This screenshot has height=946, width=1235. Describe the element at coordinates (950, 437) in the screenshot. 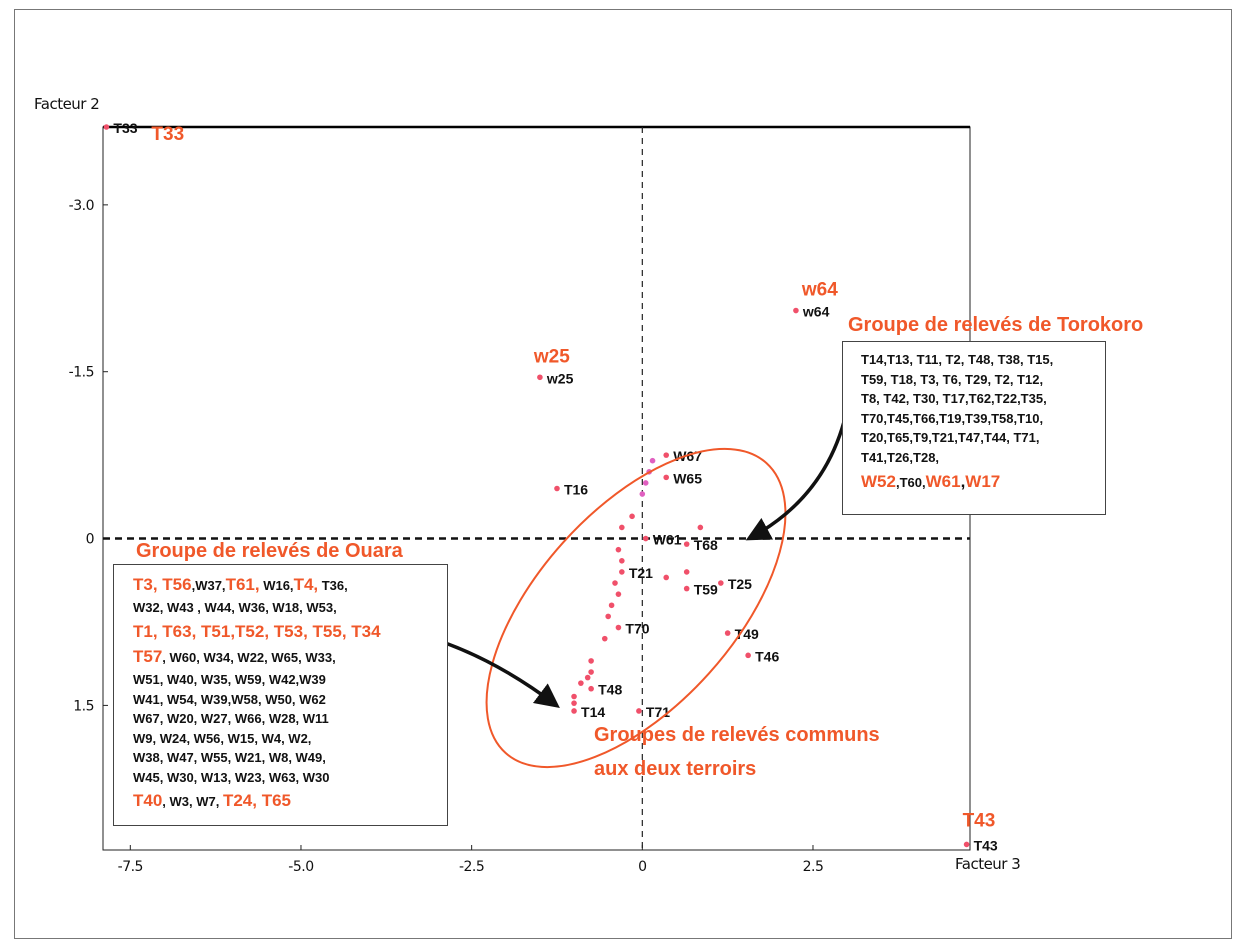

I see `torokoro-line: T20,T65,T9,T21,T47,T44, T71,` at that location.